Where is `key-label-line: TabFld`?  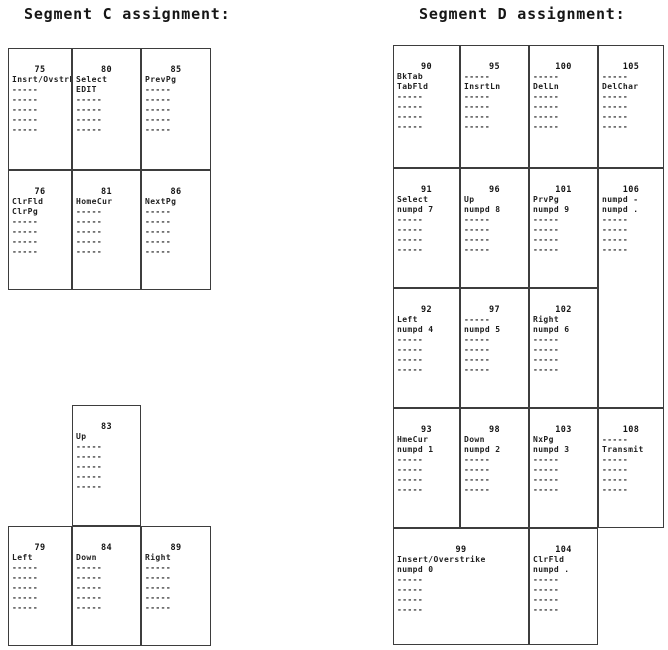 key-label-line: TabFld is located at coordinates (413, 86).